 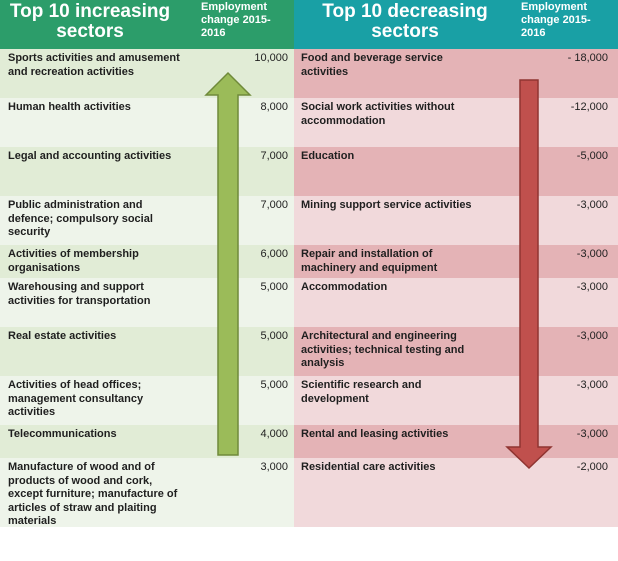 What do you see at coordinates (556, 20) in the screenshot?
I see `header-decreasing-value-line2: change 2015-` at bounding box center [556, 20].